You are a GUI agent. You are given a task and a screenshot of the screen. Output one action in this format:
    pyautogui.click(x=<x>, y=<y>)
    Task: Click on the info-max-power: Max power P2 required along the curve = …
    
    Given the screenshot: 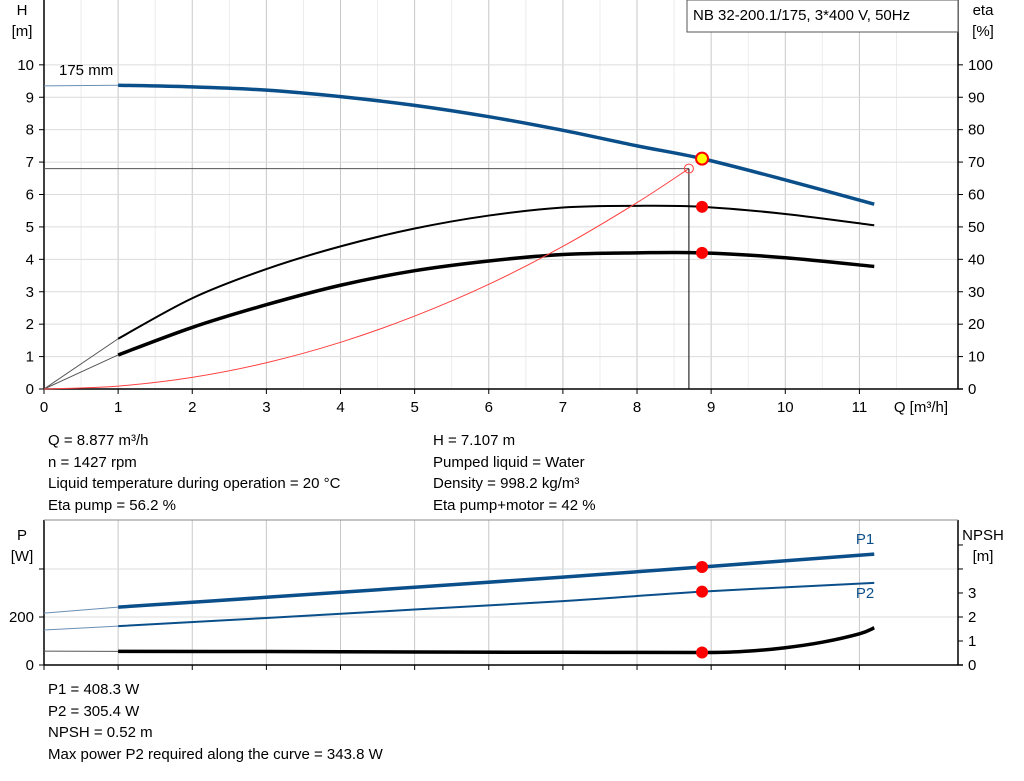 What is the action you would take?
    pyautogui.click(x=215, y=754)
    